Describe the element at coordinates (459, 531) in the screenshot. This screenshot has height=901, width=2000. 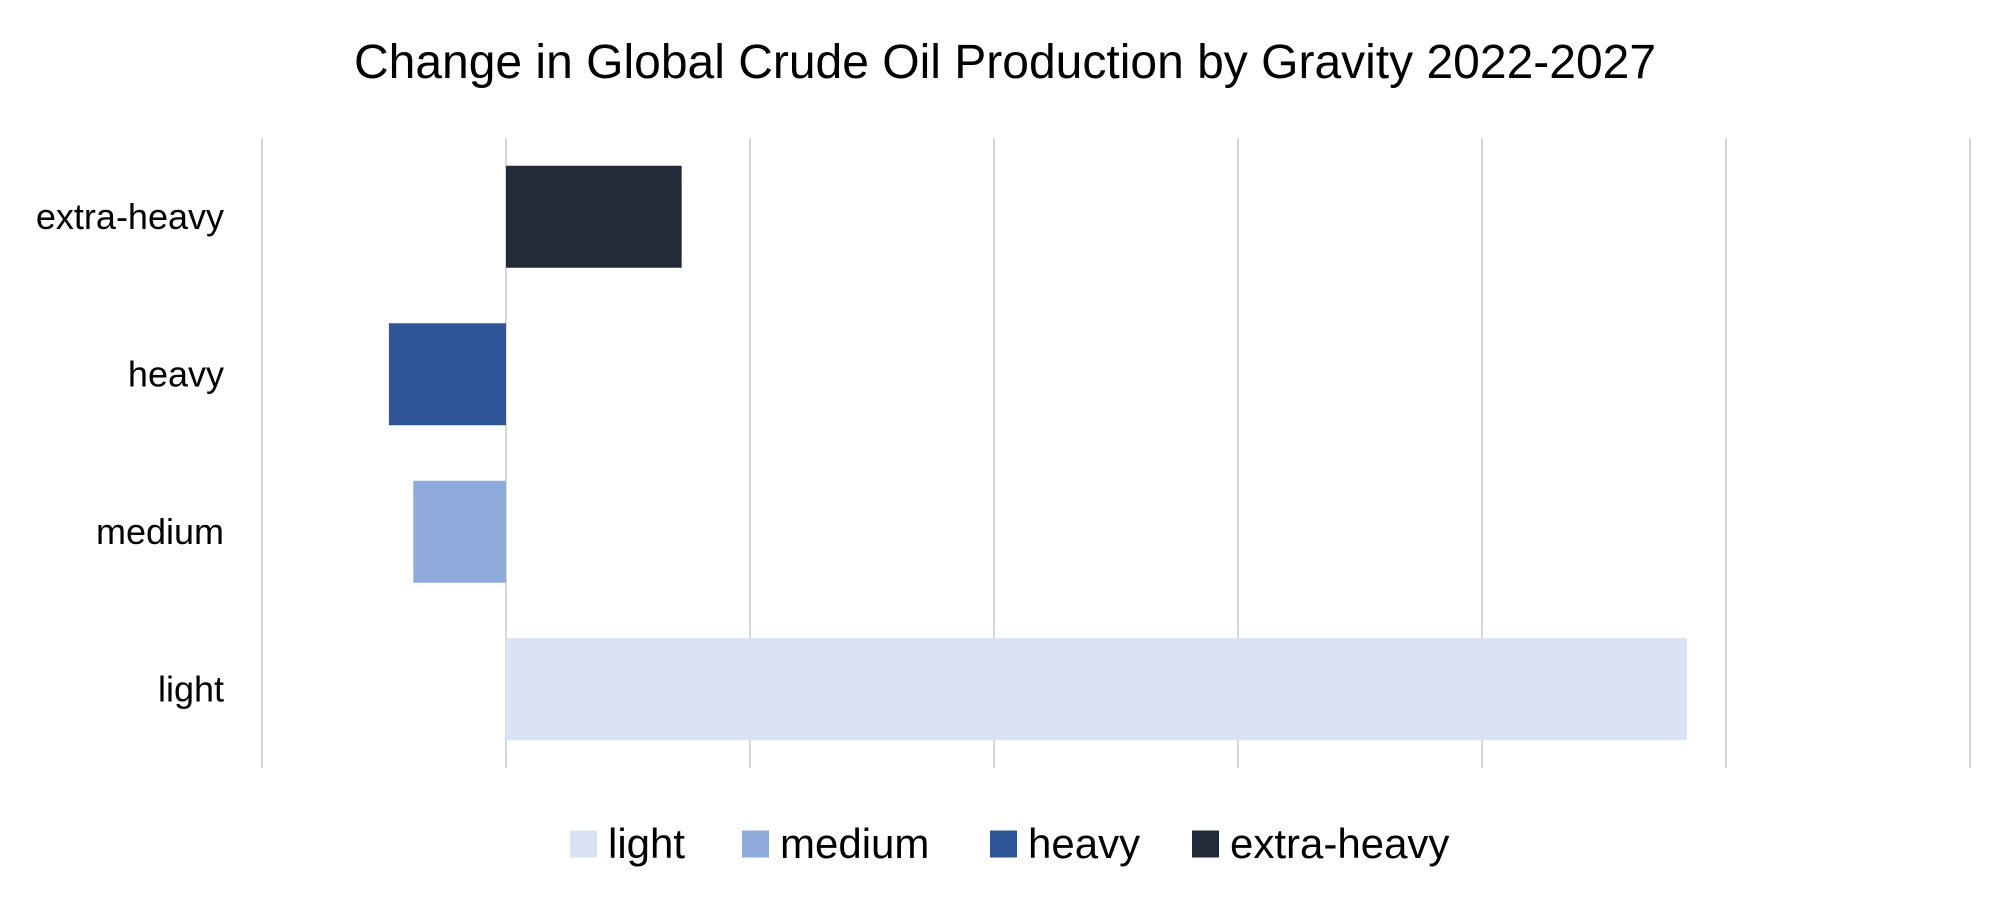
I see `bar-medium` at that location.